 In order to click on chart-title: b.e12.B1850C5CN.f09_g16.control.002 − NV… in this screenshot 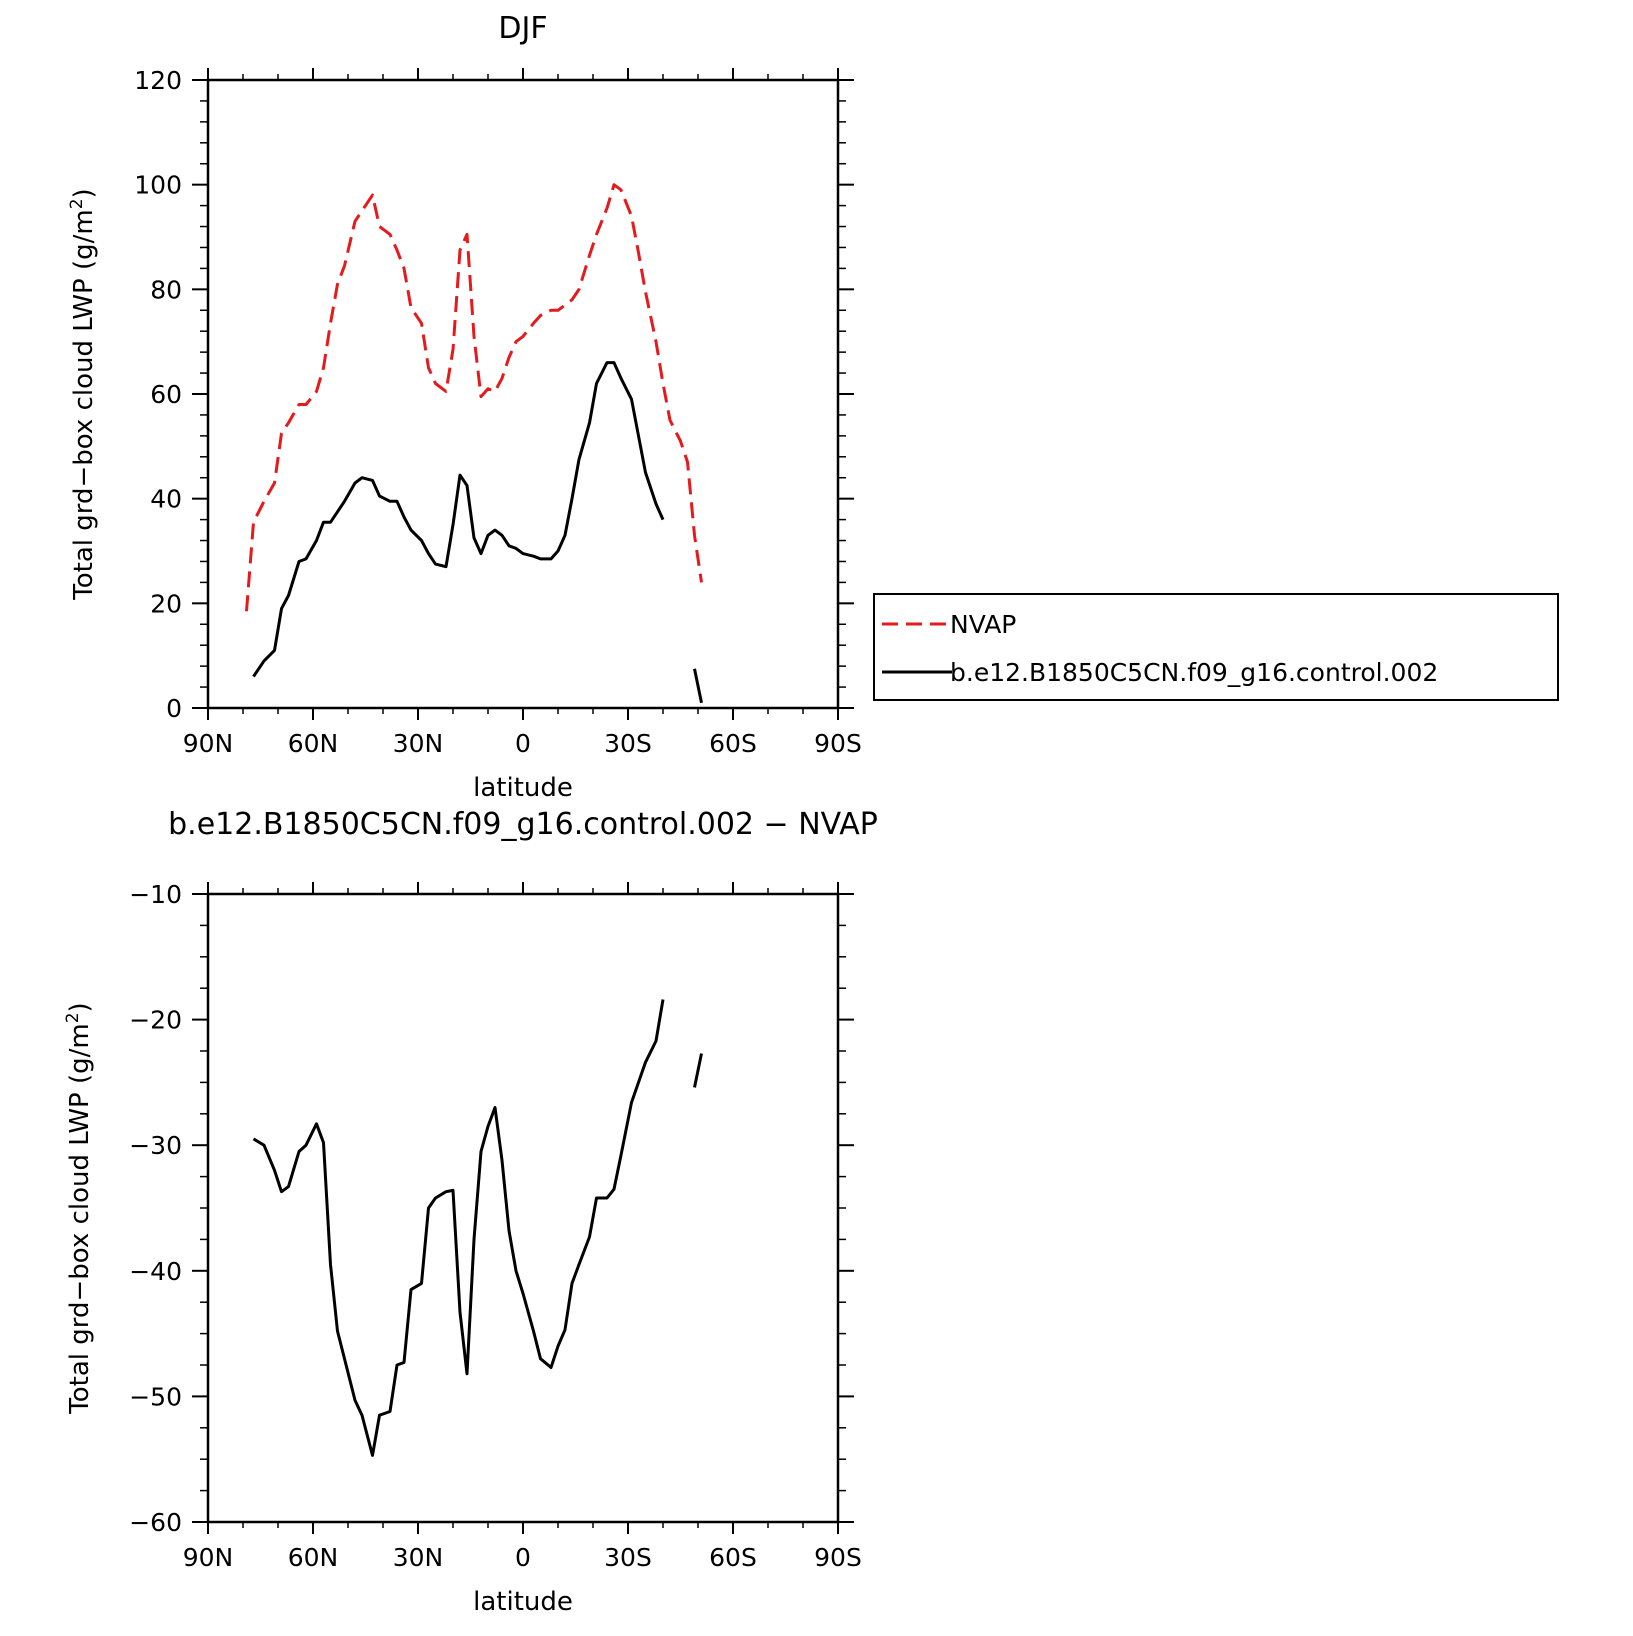, I will do `click(523, 824)`.